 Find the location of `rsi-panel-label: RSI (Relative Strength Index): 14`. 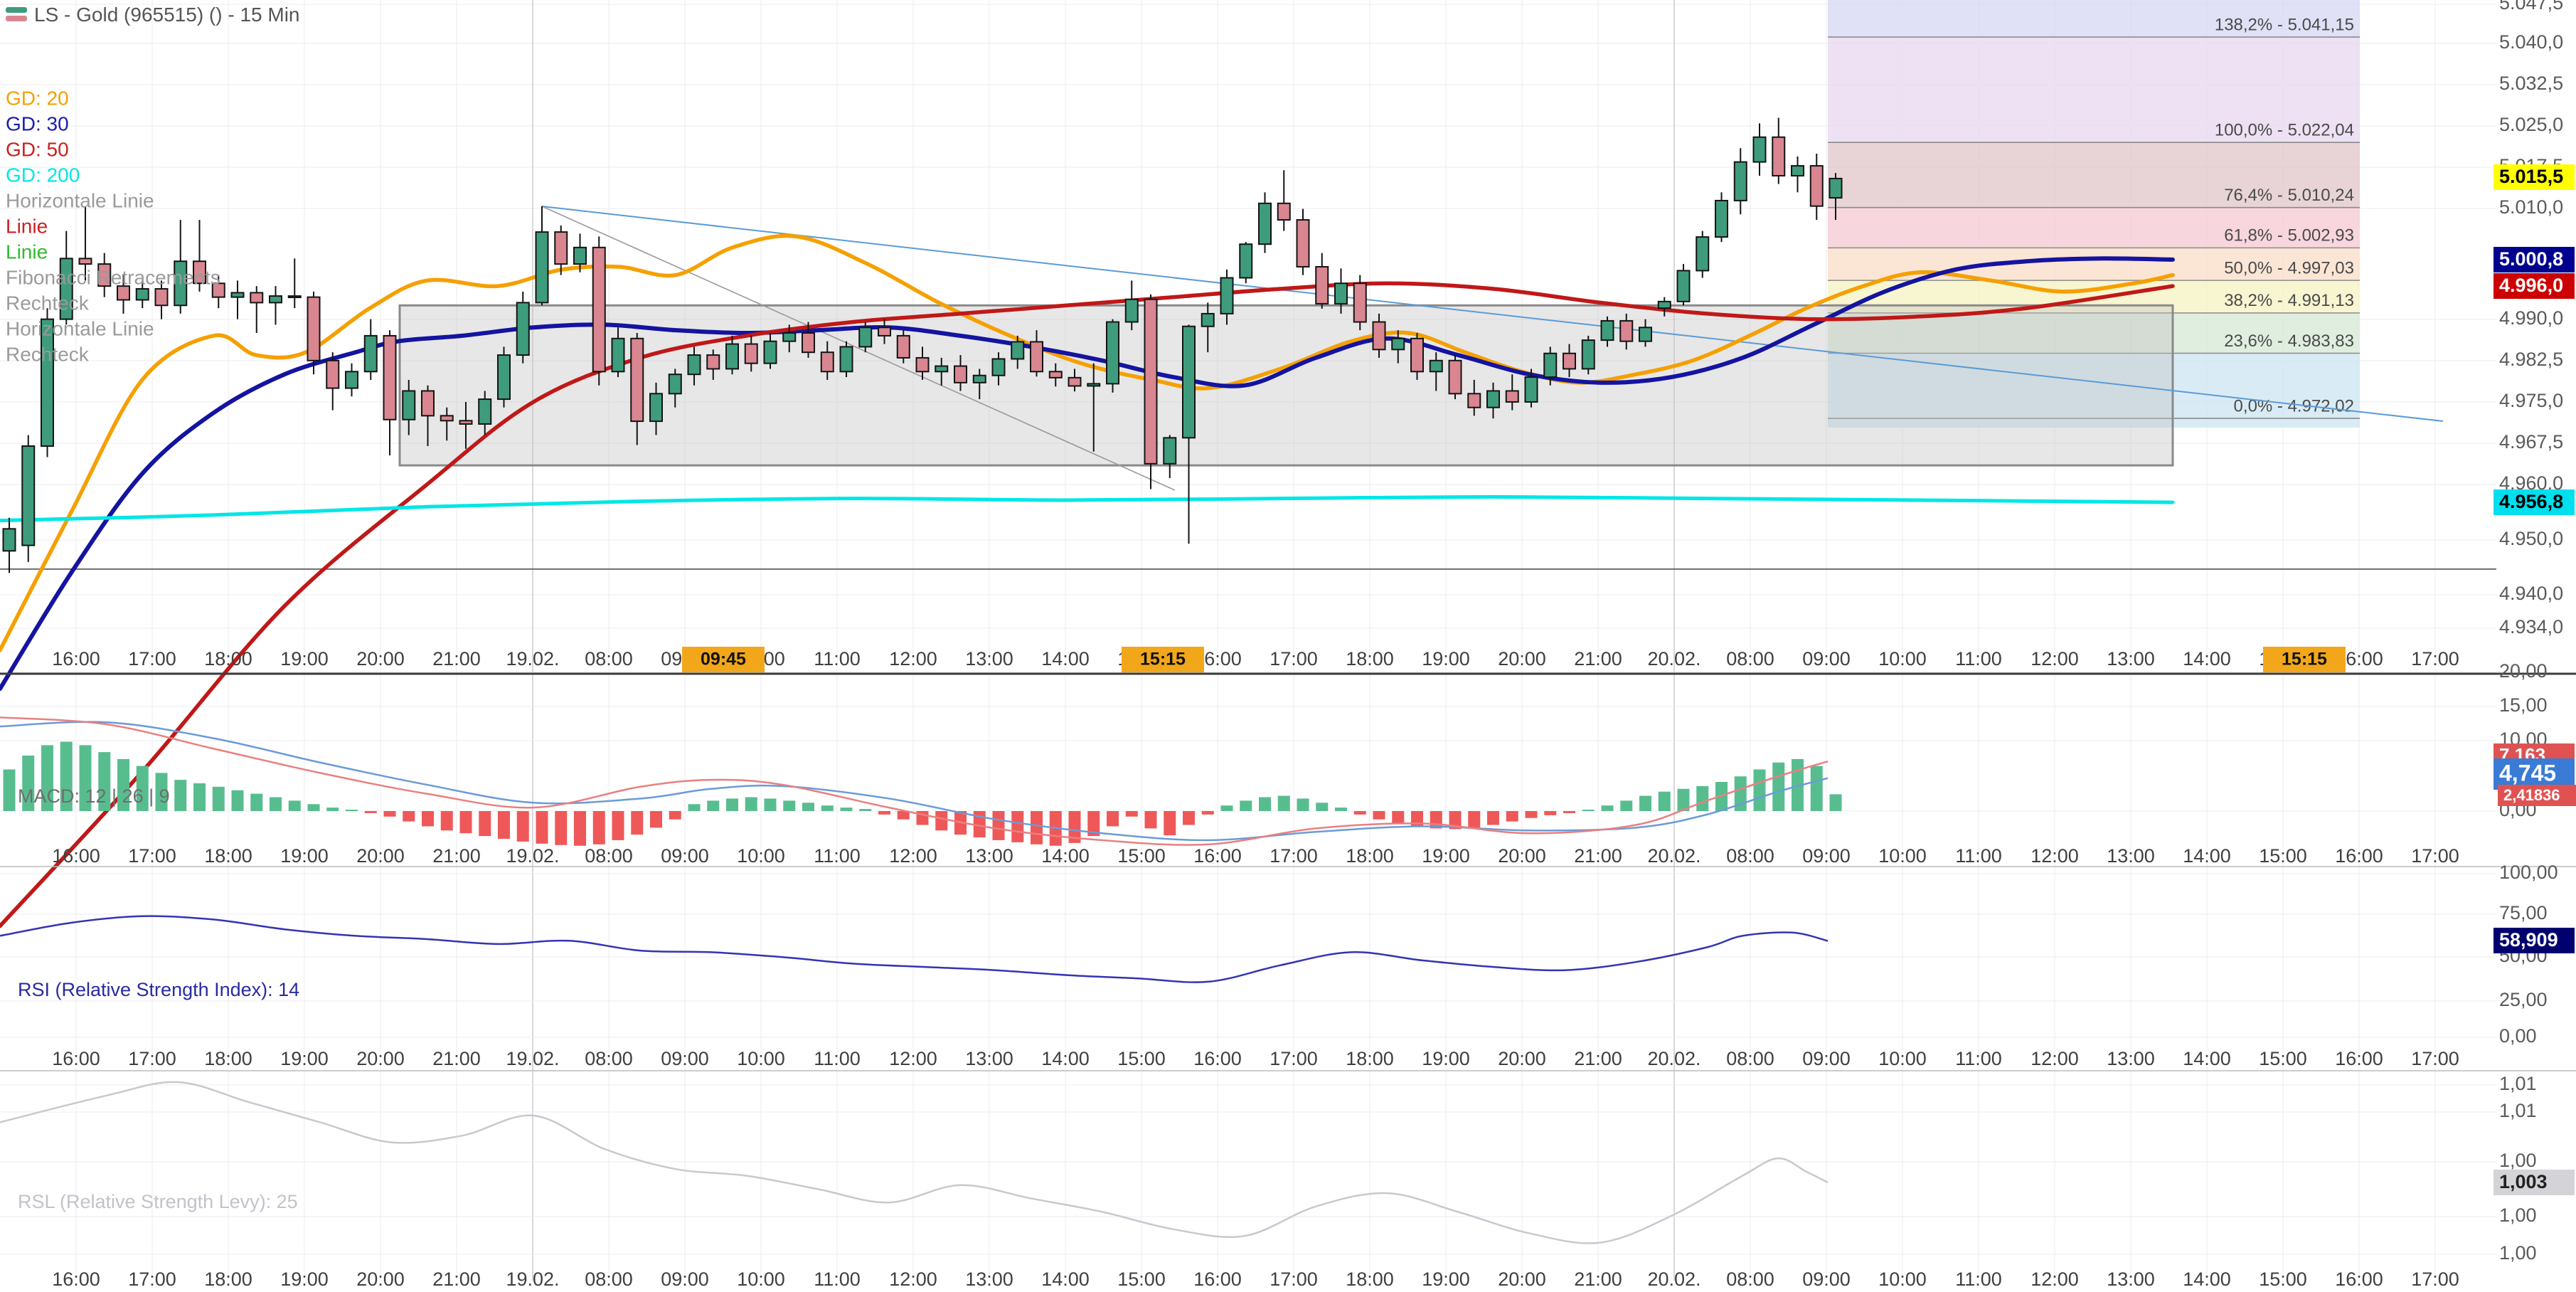

rsi-panel-label: RSI (Relative Strength Index): 14 is located at coordinates (158, 989).